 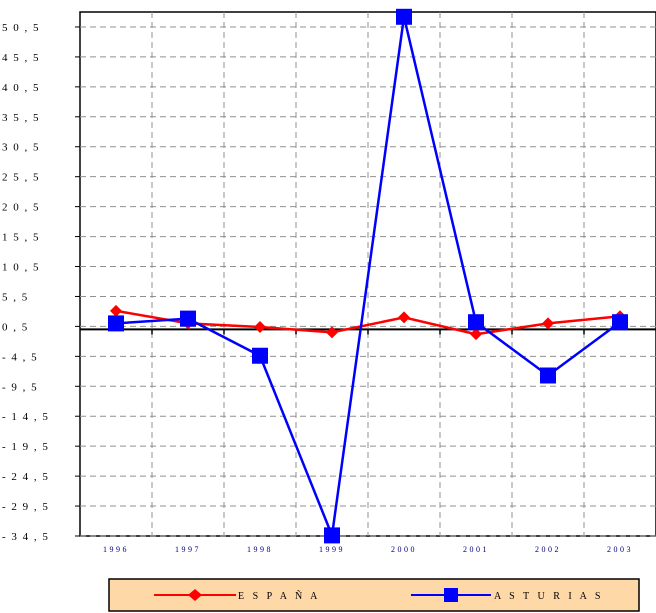 What do you see at coordinates (25, 507) in the screenshot?
I see `y-tick-label: - 2 9 , 5` at bounding box center [25, 507].